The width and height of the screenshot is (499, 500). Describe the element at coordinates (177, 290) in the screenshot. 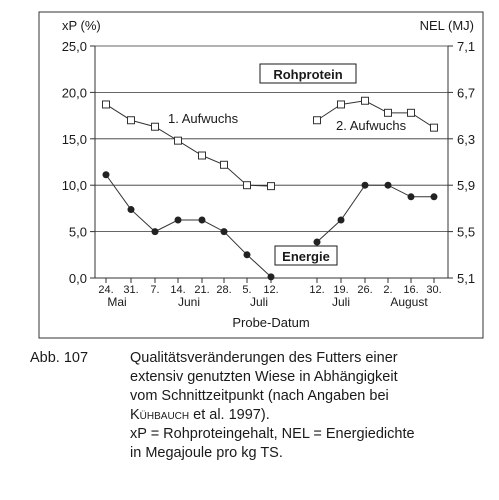

I see `x-day-label: 14.` at that location.